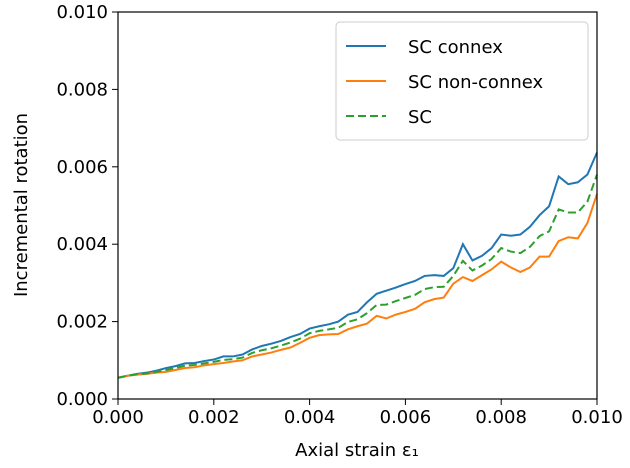  Describe the element at coordinates (597, 417) in the screenshot. I see `x-tick-label: 0.010` at that location.